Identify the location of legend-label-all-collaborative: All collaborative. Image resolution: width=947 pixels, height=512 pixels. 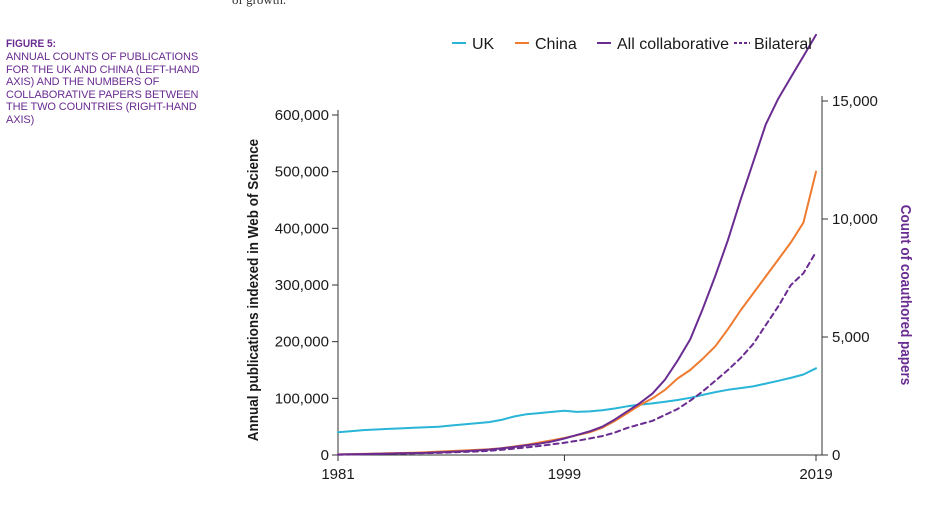
(673, 44).